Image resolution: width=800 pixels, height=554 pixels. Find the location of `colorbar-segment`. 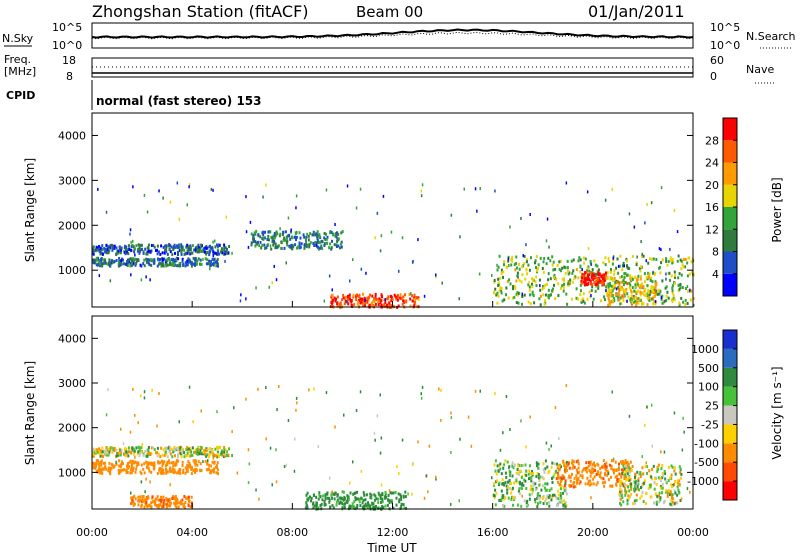

colorbar-segment is located at coordinates (730, 240).